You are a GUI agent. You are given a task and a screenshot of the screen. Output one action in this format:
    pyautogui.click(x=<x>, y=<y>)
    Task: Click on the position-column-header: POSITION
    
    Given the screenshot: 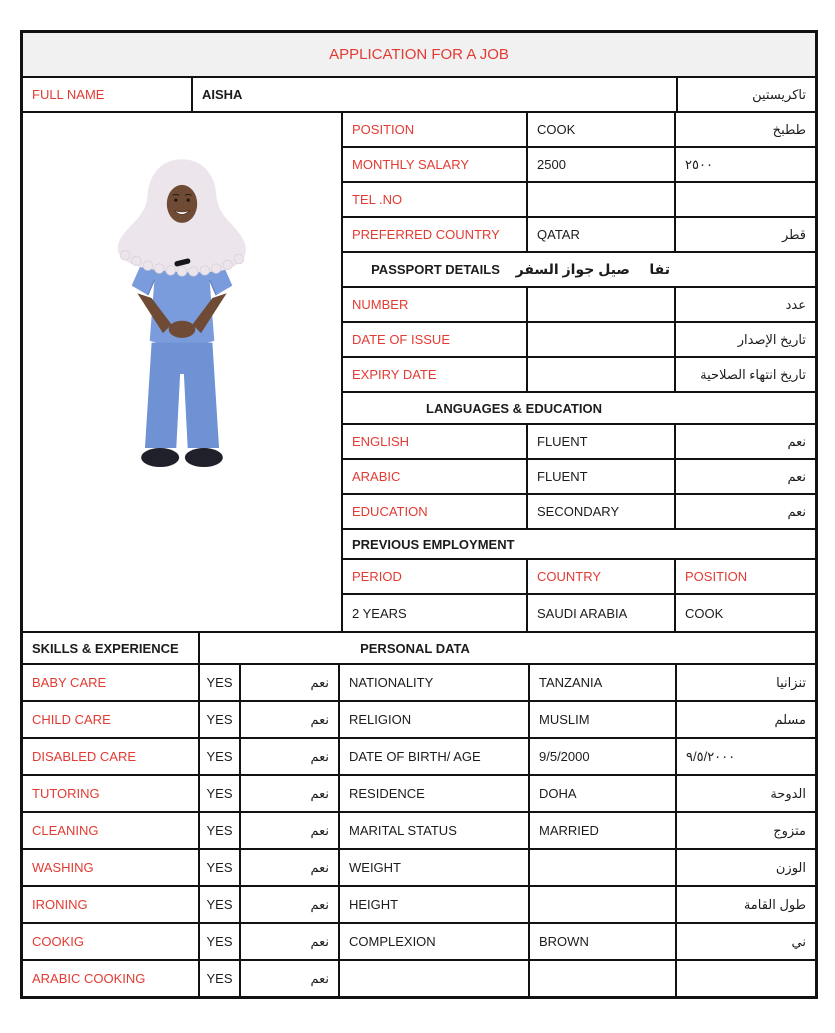 What is the action you would take?
    pyautogui.click(x=716, y=576)
    